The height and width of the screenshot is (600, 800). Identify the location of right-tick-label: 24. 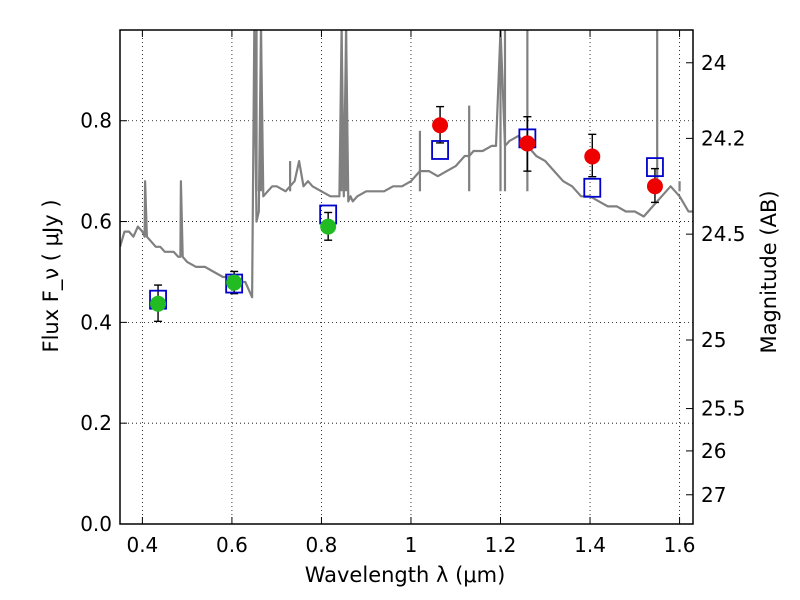
(713, 63).